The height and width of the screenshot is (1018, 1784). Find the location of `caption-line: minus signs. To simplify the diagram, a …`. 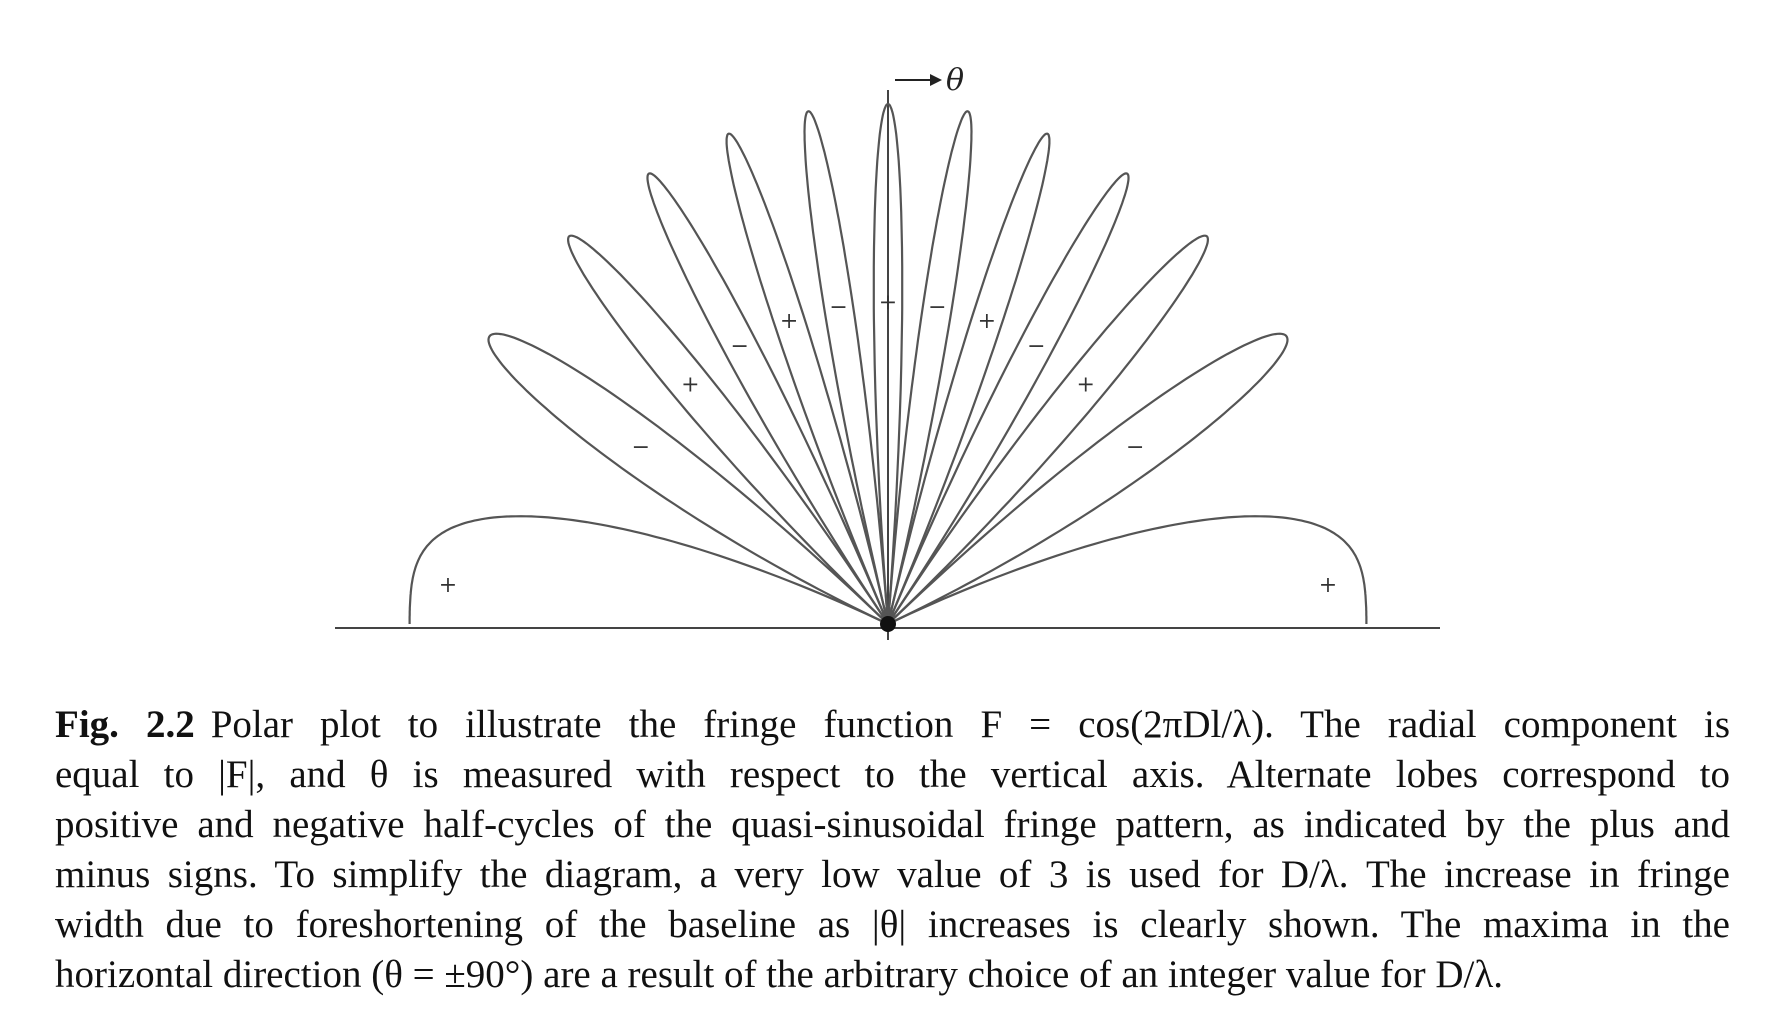

caption-line: minus signs. To simplify the diagram, a … is located at coordinates (892, 874).